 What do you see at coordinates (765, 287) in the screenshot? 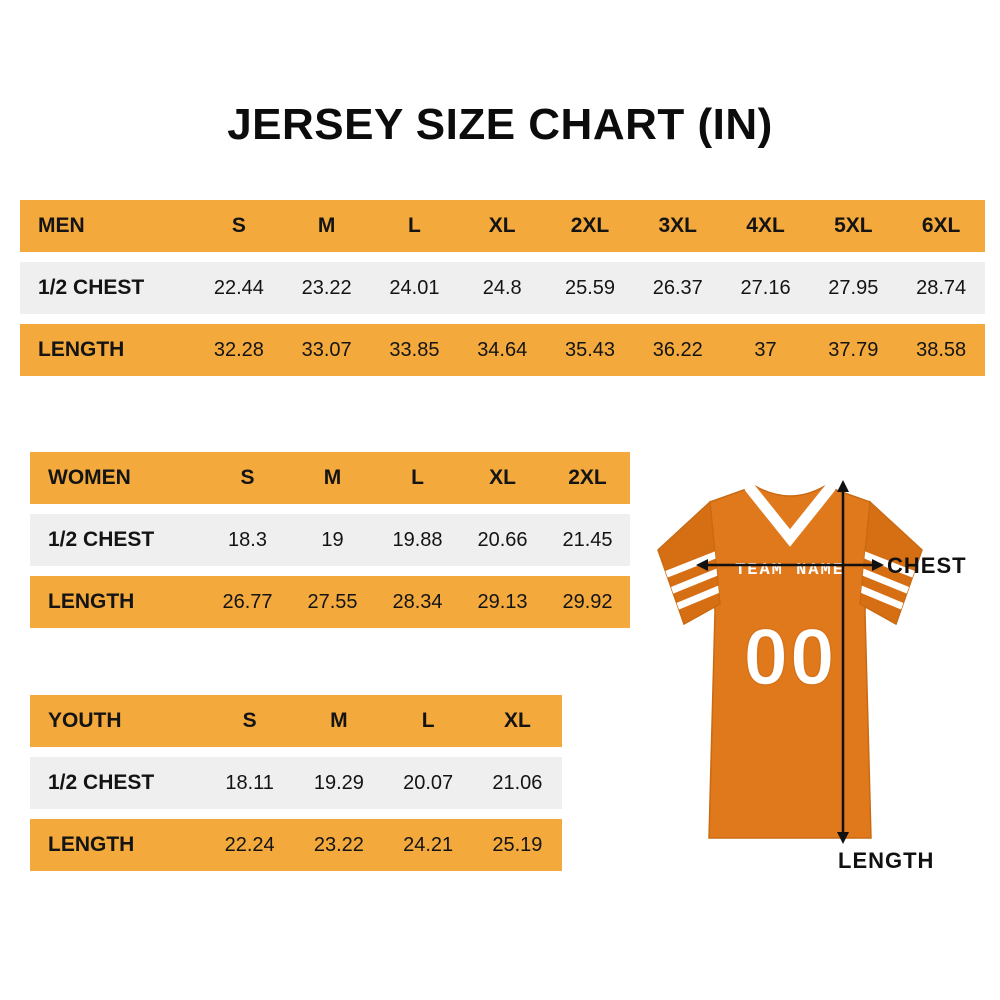
I see `value-cell: 27.16` at bounding box center [765, 287].